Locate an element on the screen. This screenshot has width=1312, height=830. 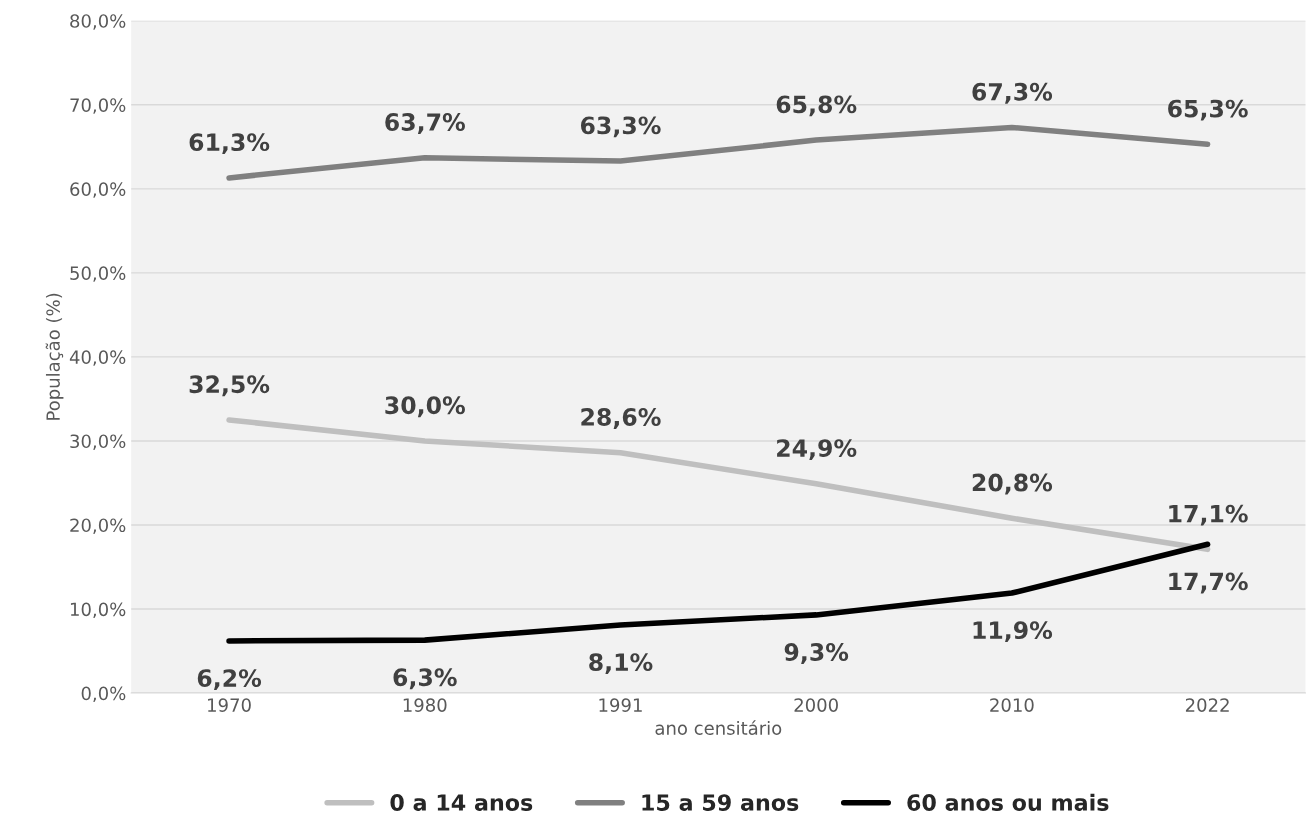
x-tick-label: 2010 is located at coordinates (1012, 705).